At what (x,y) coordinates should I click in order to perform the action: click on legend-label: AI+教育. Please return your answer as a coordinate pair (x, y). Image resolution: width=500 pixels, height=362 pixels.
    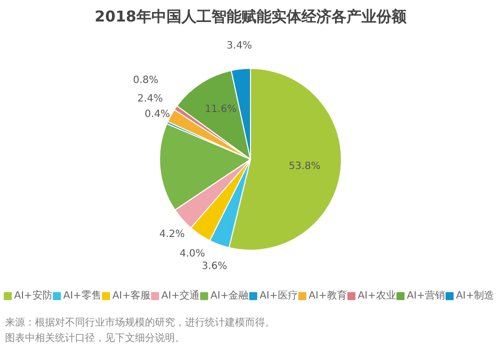
    Looking at the image, I should click on (327, 296).